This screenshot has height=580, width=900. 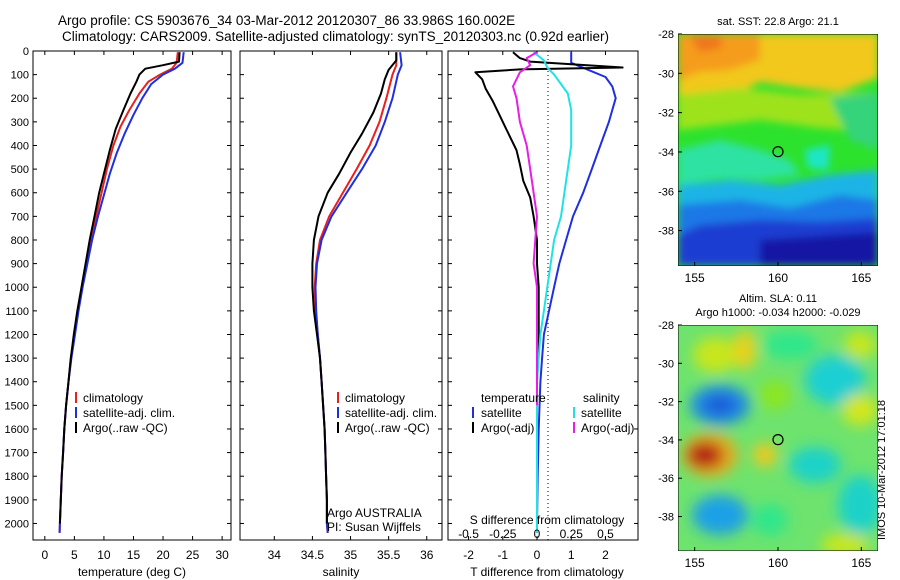 What do you see at coordinates (20, 241) in the screenshot?
I see `depth-tick-label: 800` at bounding box center [20, 241].